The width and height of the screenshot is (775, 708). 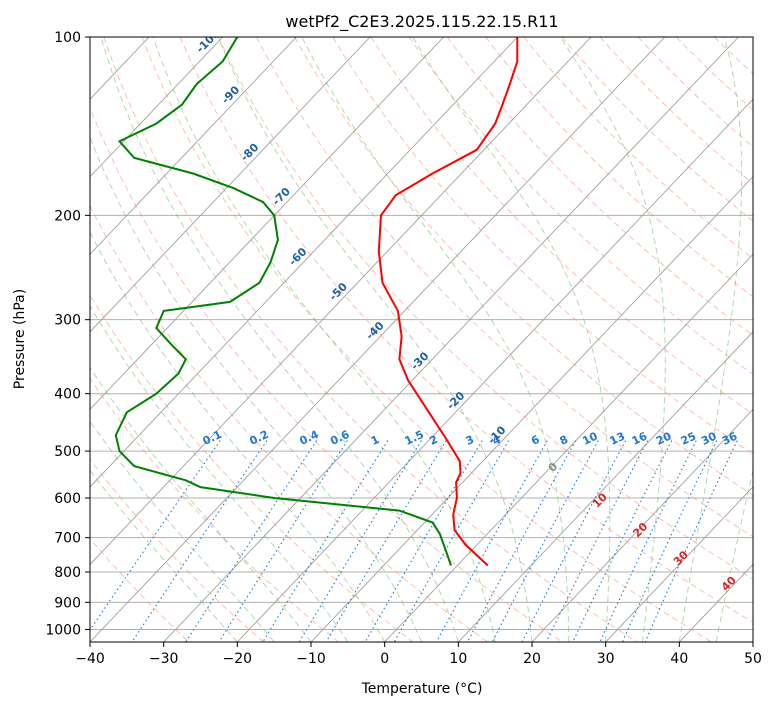 What do you see at coordinates (67, 321) in the screenshot?
I see `y-tick-label: 300` at bounding box center [67, 321].